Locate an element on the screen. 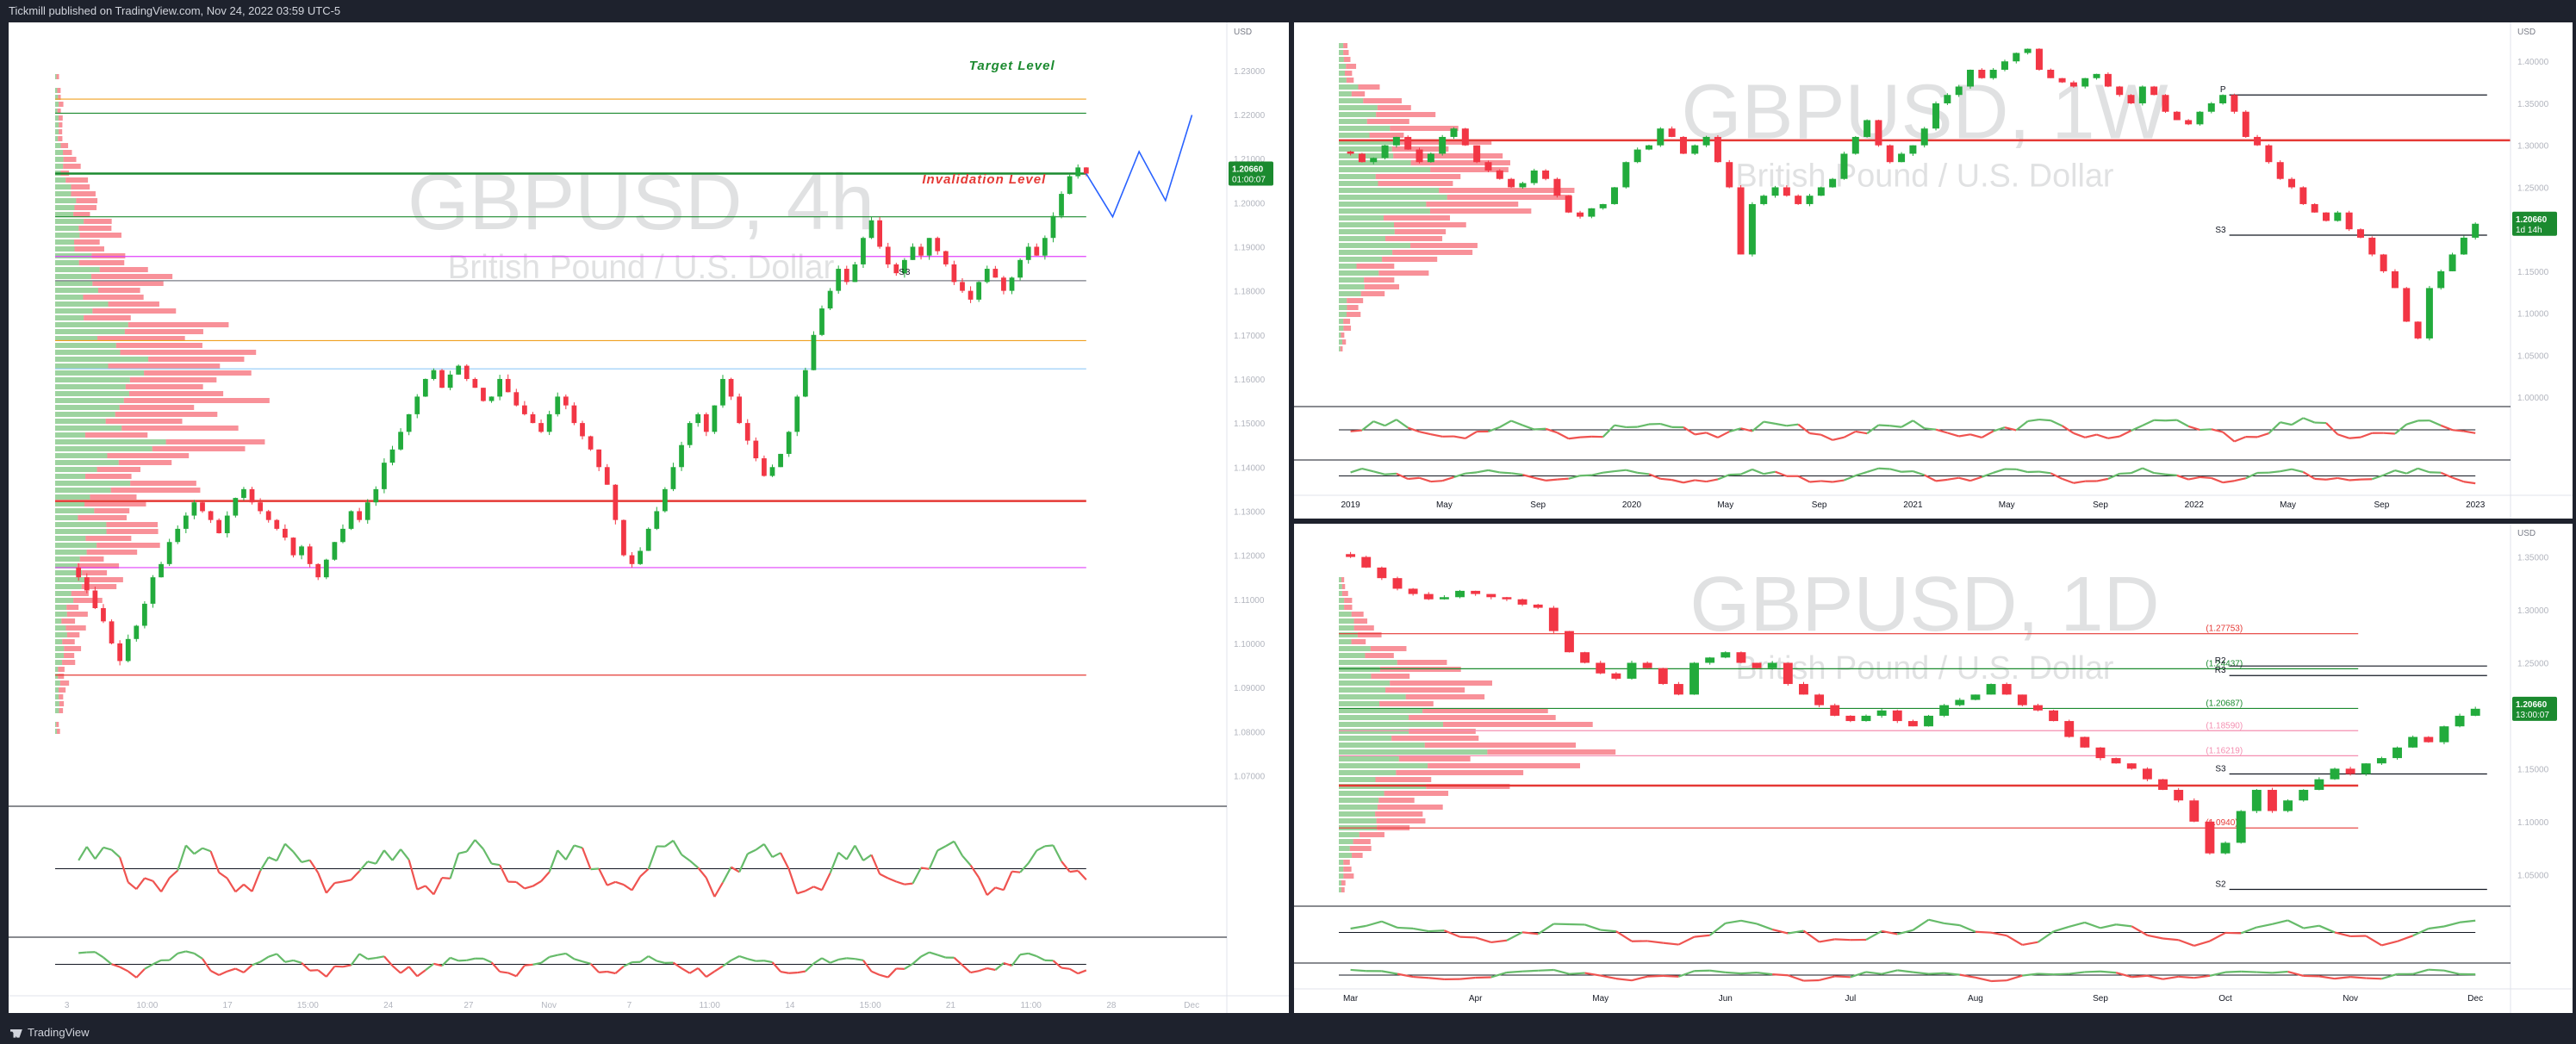  time-axis-tick: 27 is located at coordinates (469, 1006).